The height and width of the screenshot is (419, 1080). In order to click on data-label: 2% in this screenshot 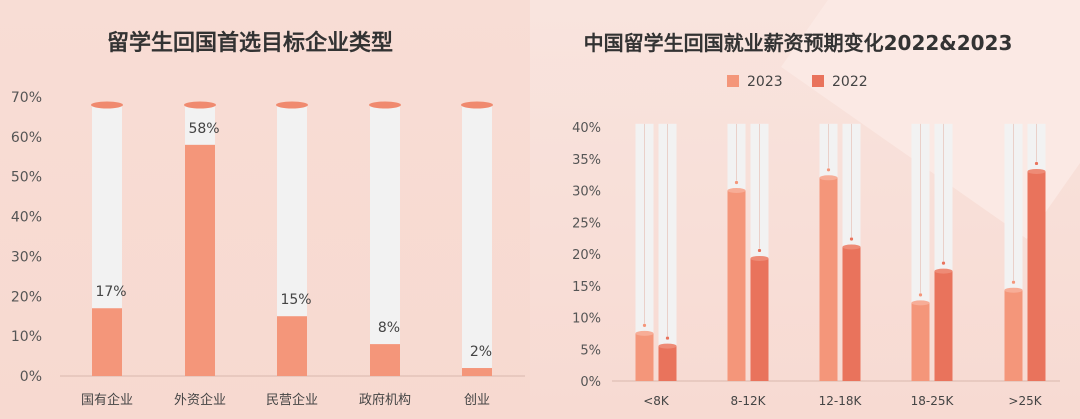, I will do `click(481, 352)`.